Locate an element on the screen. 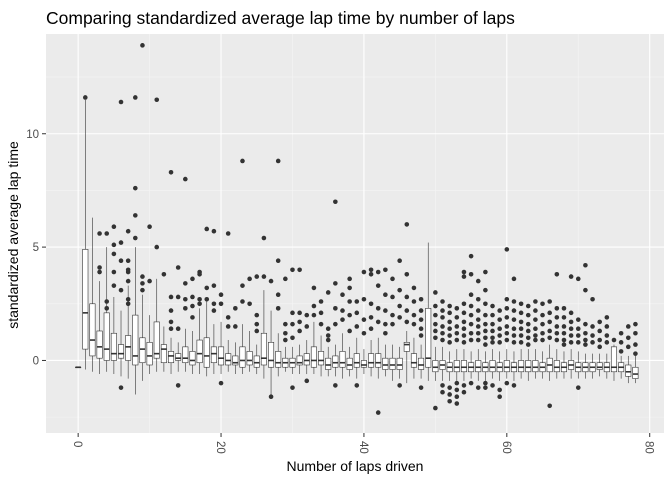 The image size is (672, 480). y-tick-label: 10 is located at coordinates (32, 135).